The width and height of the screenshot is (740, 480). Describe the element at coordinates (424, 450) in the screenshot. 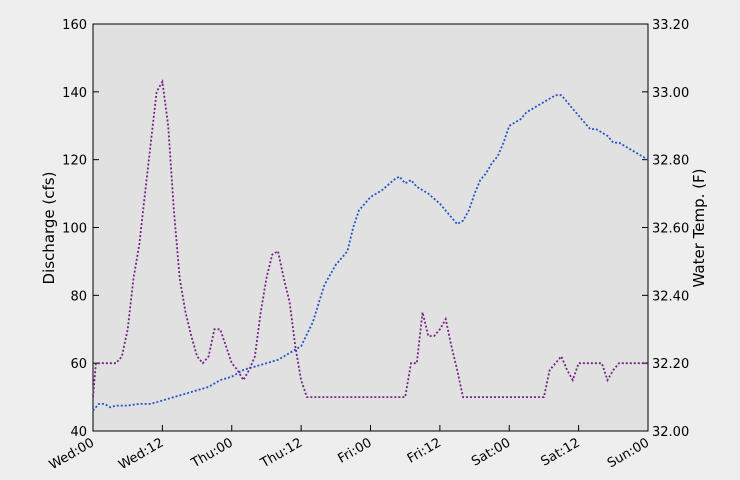

I see `x-tick-label: Fri:12` at that location.